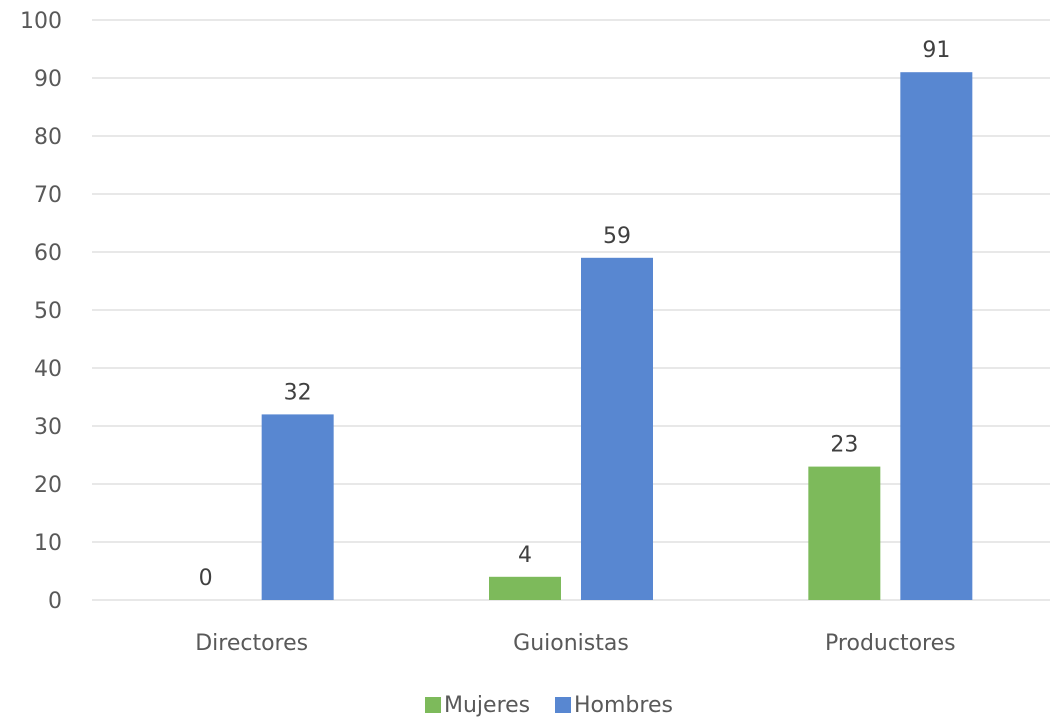  I want to click on legend: Mujeres Hombres, so click(549, 705).